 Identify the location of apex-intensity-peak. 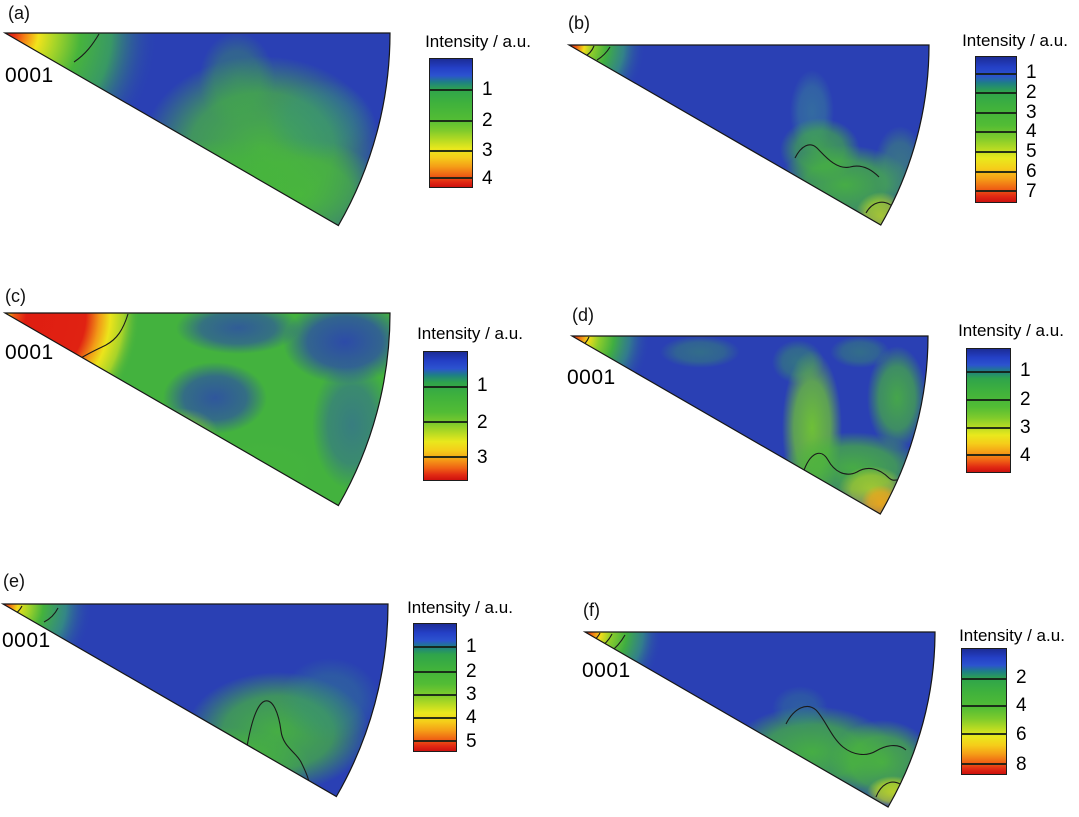
(145, 129).